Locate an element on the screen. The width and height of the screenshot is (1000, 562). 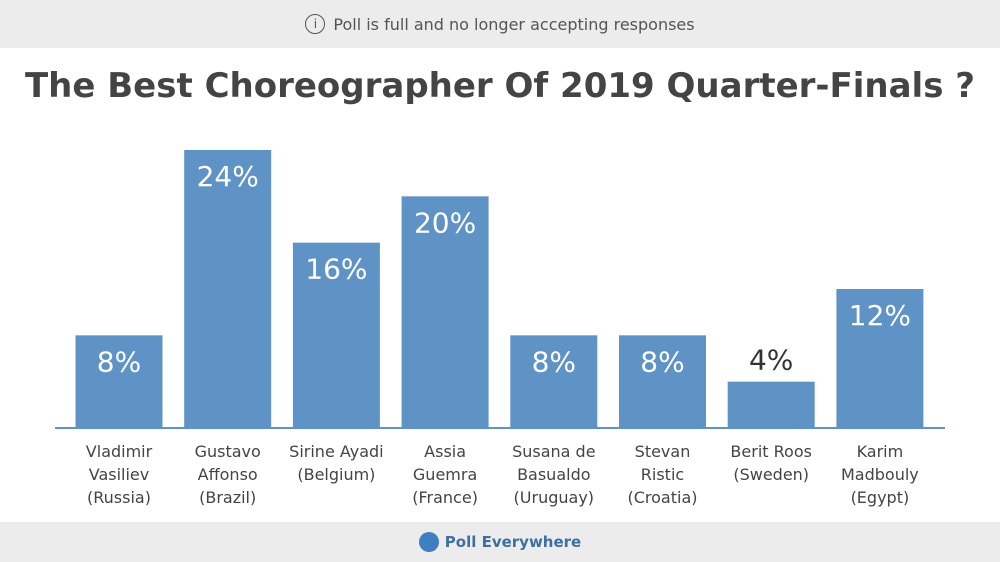
x-tick-label: Stevan Ristic (Croatia) is located at coordinates (662, 474).